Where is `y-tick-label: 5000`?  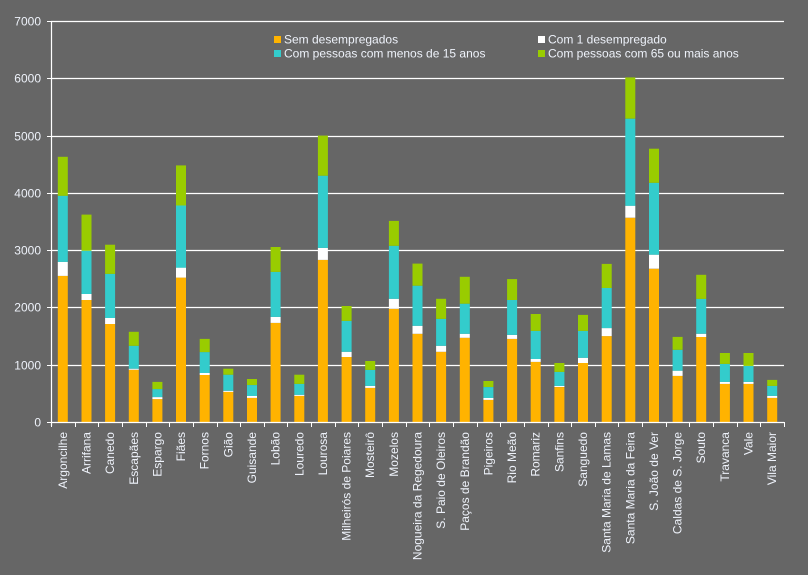 y-tick-label: 5000 is located at coordinates (27, 137).